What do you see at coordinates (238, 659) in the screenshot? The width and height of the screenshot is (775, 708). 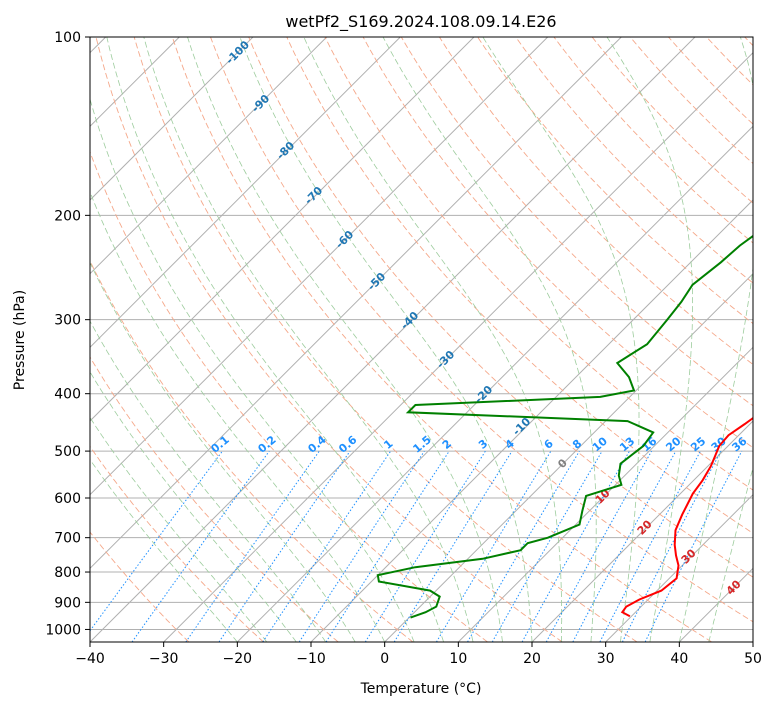 I see `x-tick-label: −20` at bounding box center [238, 659].